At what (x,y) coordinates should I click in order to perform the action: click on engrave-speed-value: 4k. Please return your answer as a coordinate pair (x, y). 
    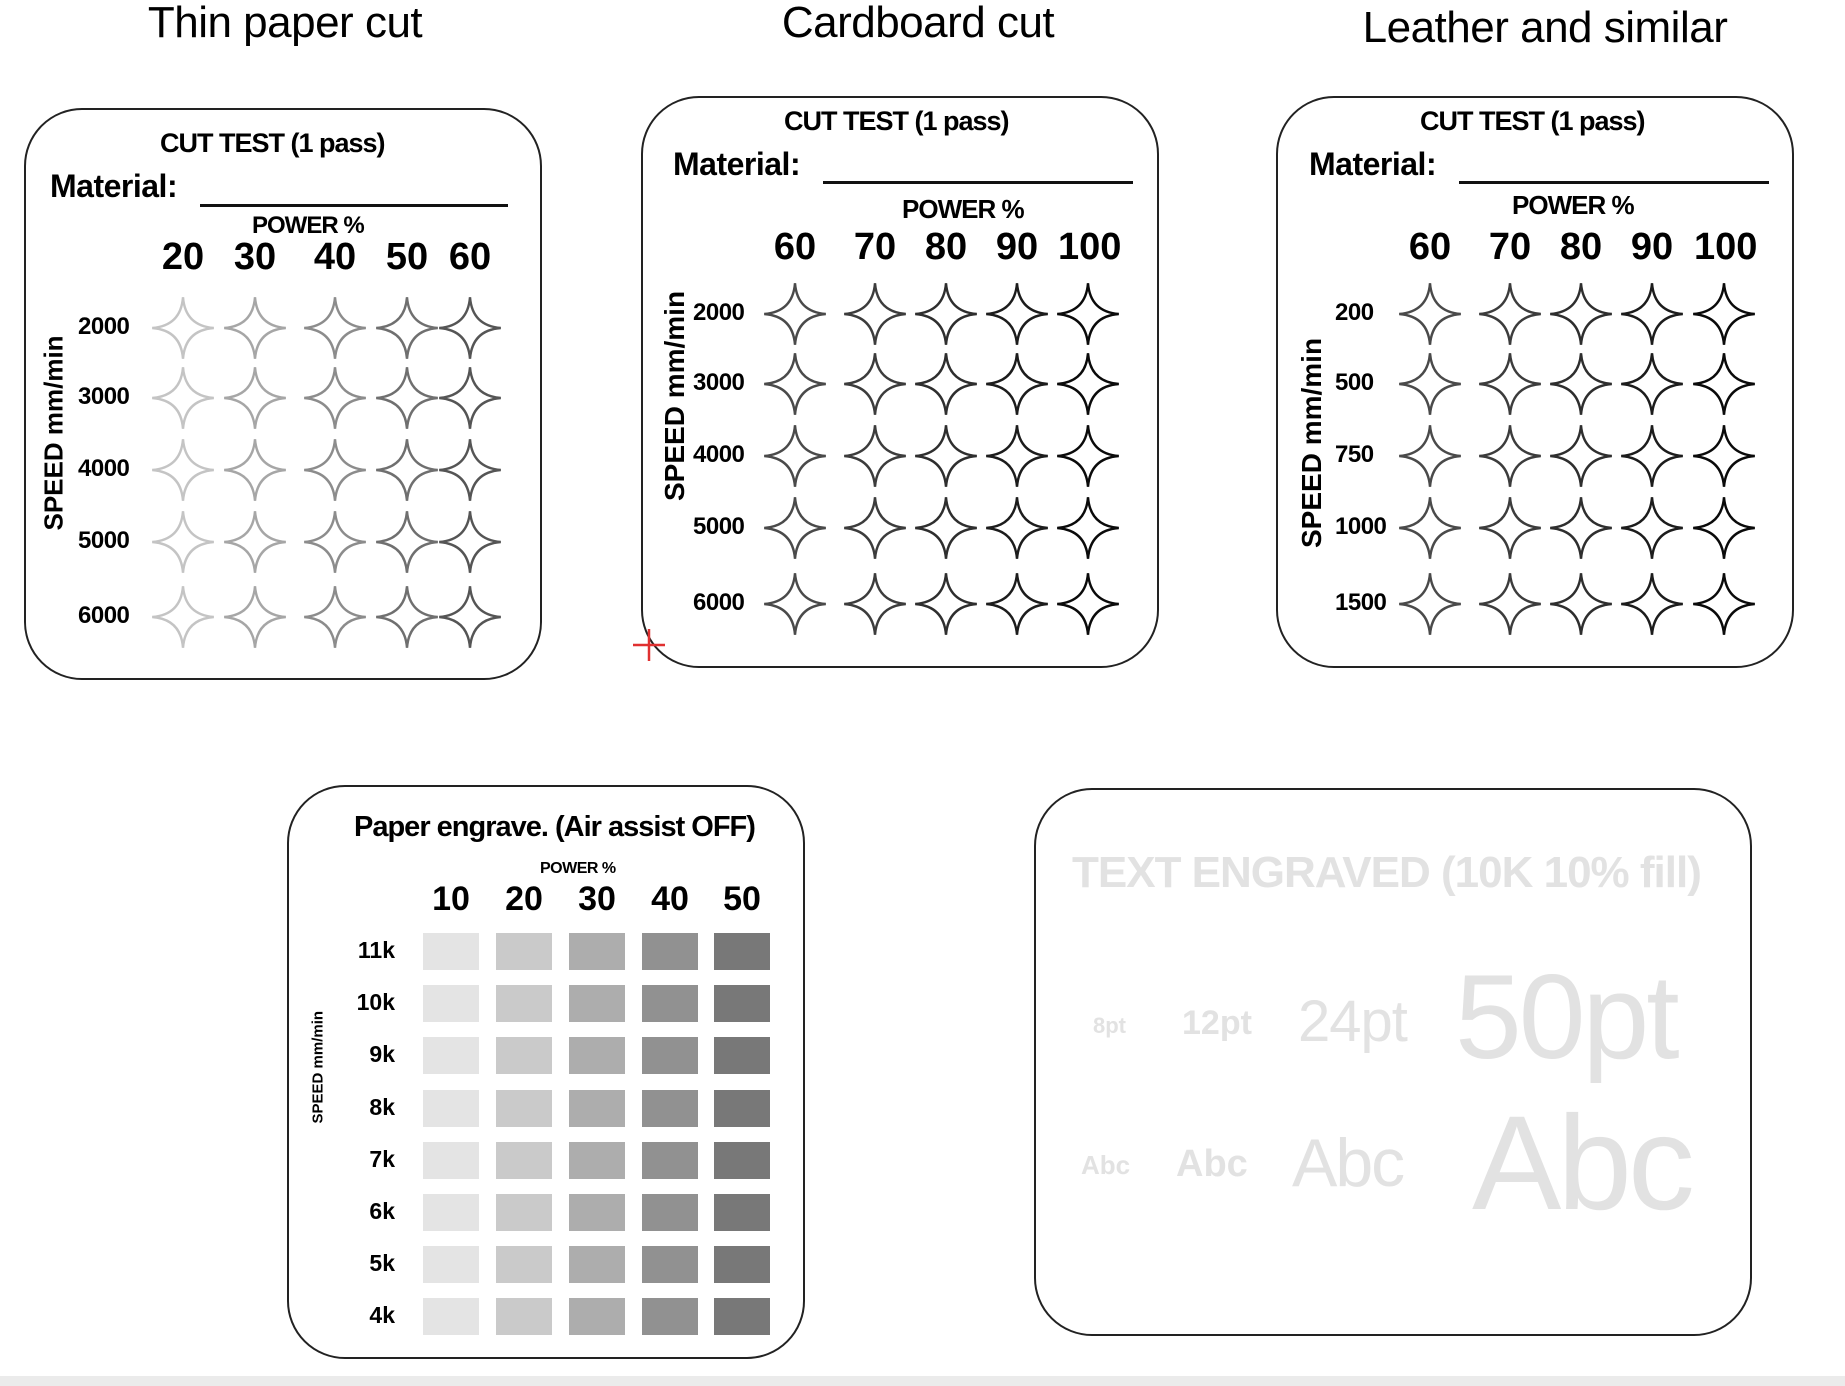
    Looking at the image, I should click on (382, 1315).